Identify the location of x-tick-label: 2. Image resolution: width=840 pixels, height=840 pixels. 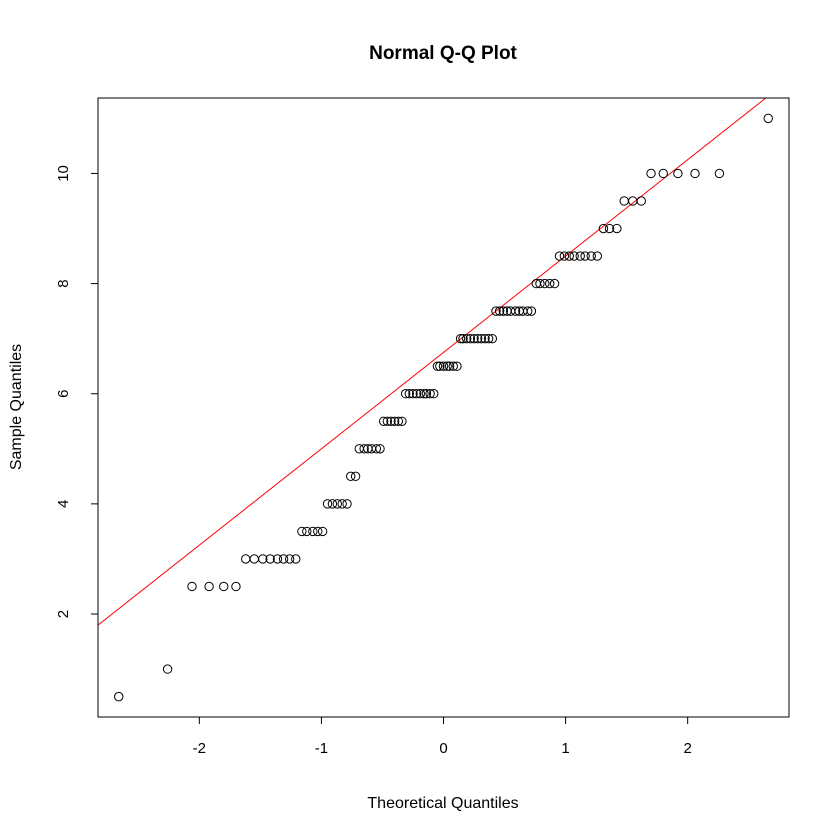
(687, 748).